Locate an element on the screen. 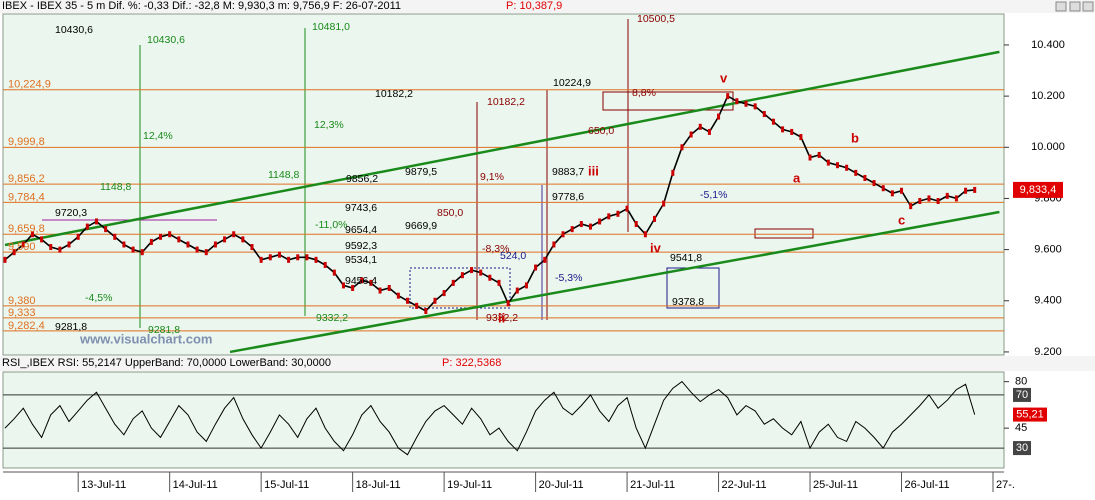  y-tick-label: 45 is located at coordinates (1021, 428).